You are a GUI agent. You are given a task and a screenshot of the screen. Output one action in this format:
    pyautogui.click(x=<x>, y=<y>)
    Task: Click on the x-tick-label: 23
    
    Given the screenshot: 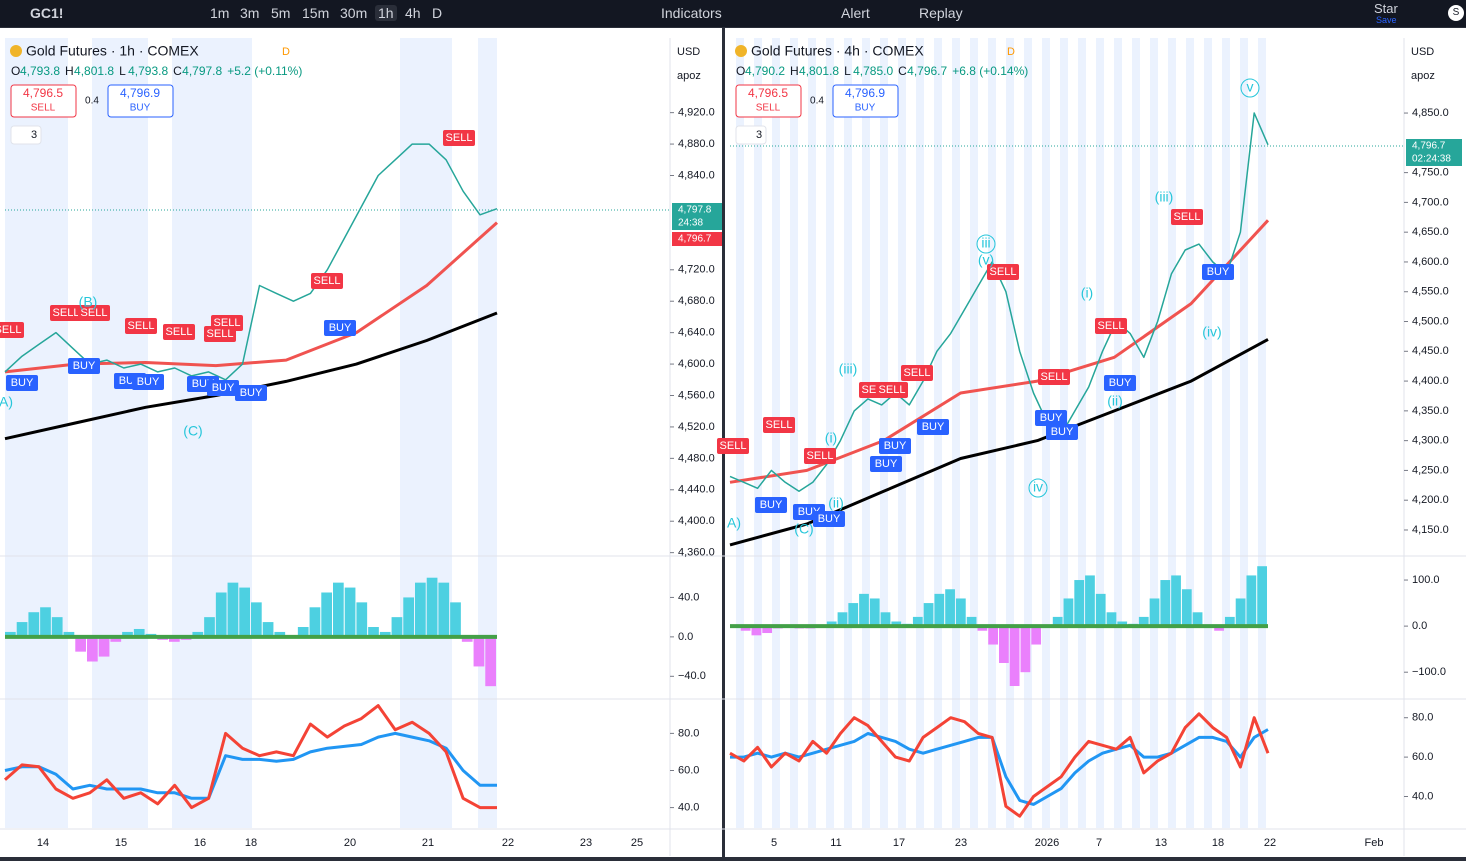 What is the action you would take?
    pyautogui.click(x=961, y=843)
    